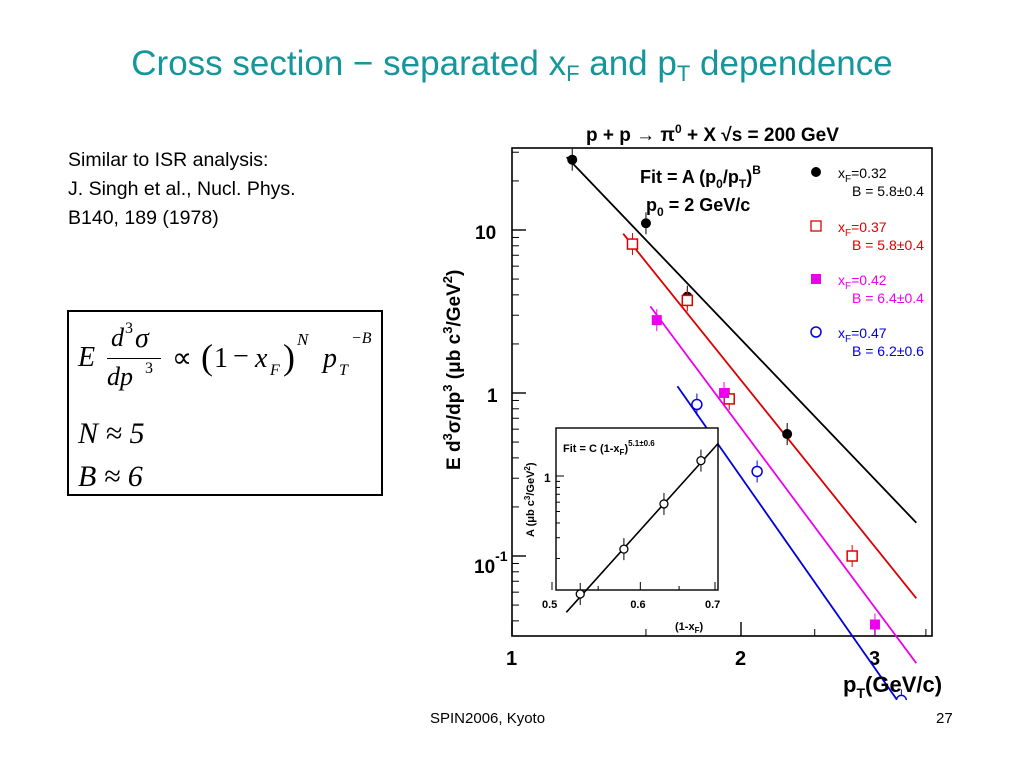  Describe the element at coordinates (87, 357) in the screenshot. I see `formula-E: E` at that location.